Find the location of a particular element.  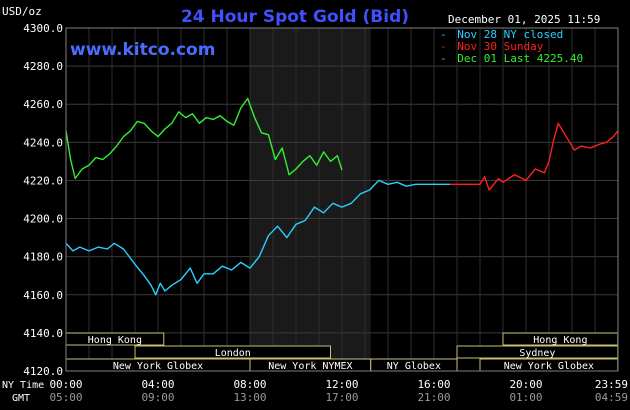

y-tick-label: 4200.0 is located at coordinates (43, 219).